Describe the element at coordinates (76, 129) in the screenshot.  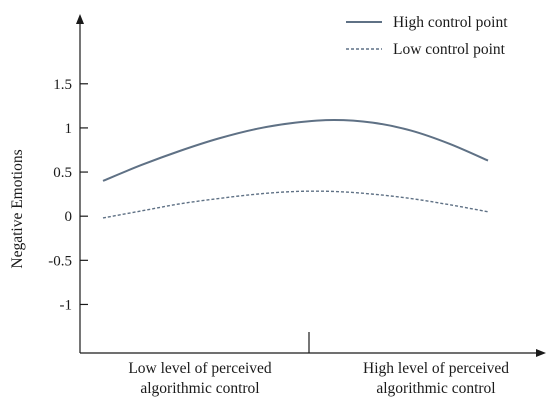
I see `y-tick: 1` at that location.